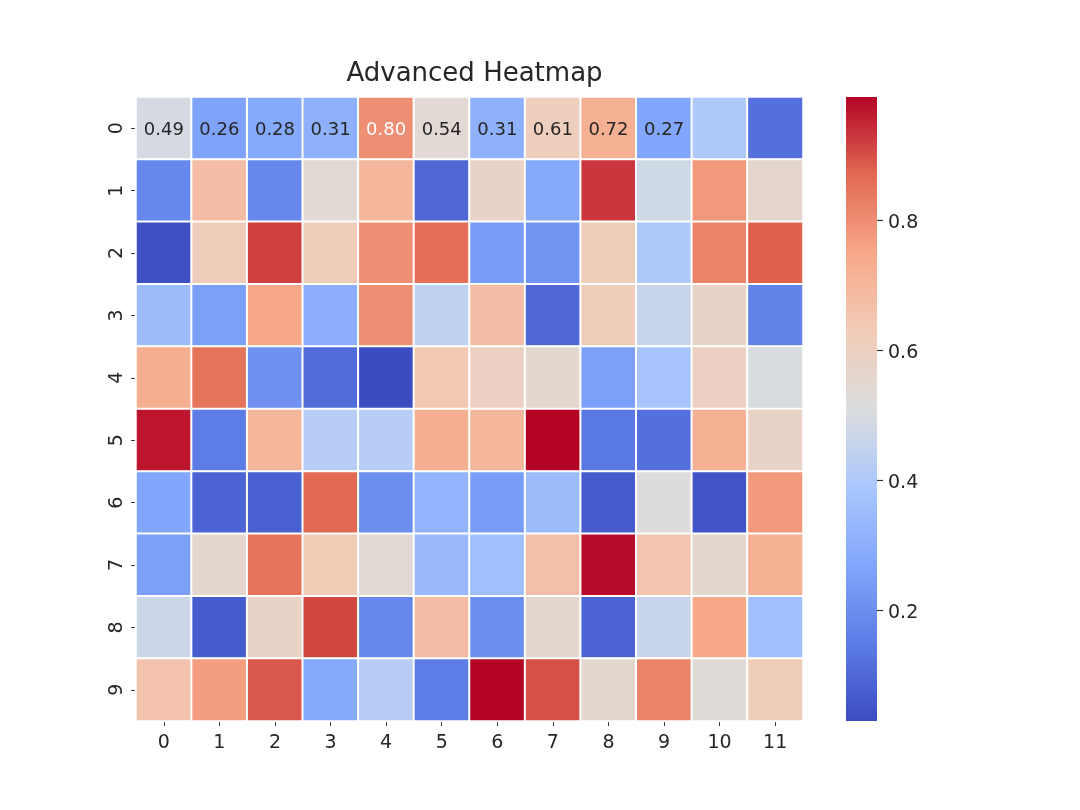 The image size is (1080, 810). What do you see at coordinates (114, 190) in the screenshot?
I see `y-tick-label: 1` at bounding box center [114, 190].